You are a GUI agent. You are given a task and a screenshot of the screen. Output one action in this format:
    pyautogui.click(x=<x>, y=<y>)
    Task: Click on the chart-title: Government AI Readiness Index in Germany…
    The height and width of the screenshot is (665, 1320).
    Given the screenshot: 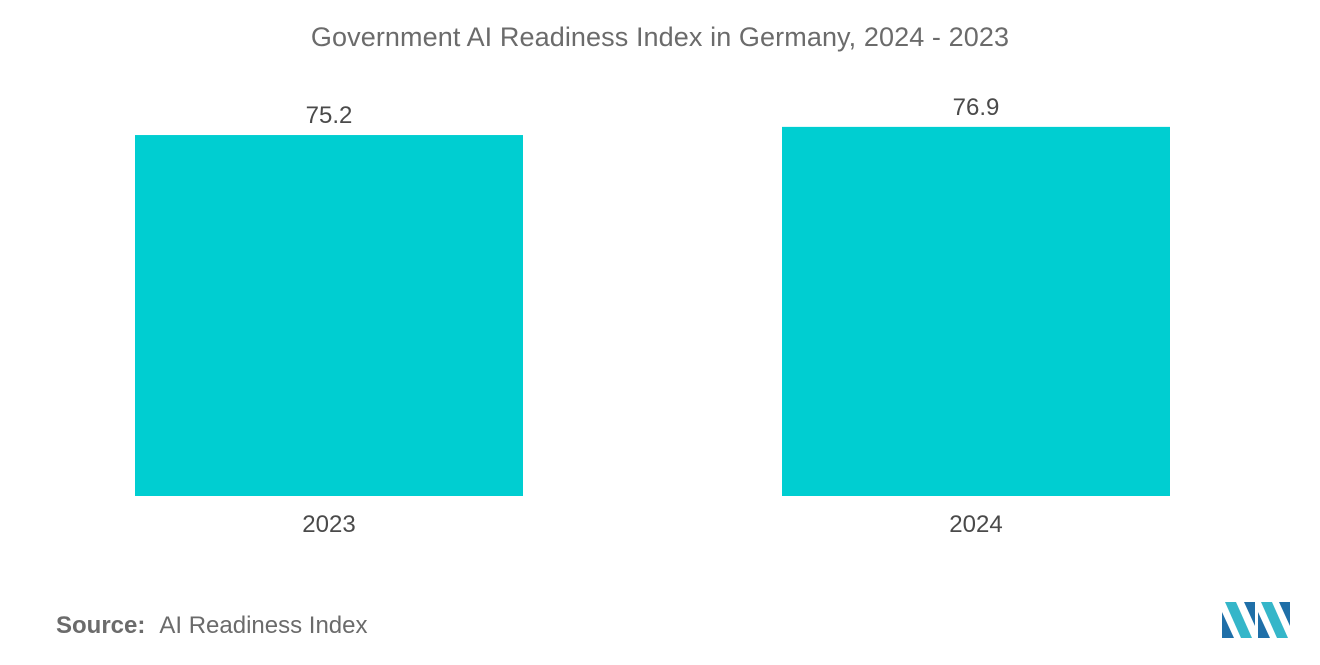 What is the action you would take?
    pyautogui.click(x=660, y=37)
    